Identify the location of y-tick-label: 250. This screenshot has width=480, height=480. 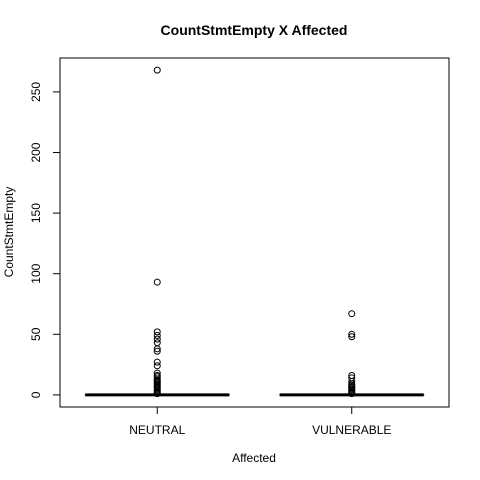
(36, 92).